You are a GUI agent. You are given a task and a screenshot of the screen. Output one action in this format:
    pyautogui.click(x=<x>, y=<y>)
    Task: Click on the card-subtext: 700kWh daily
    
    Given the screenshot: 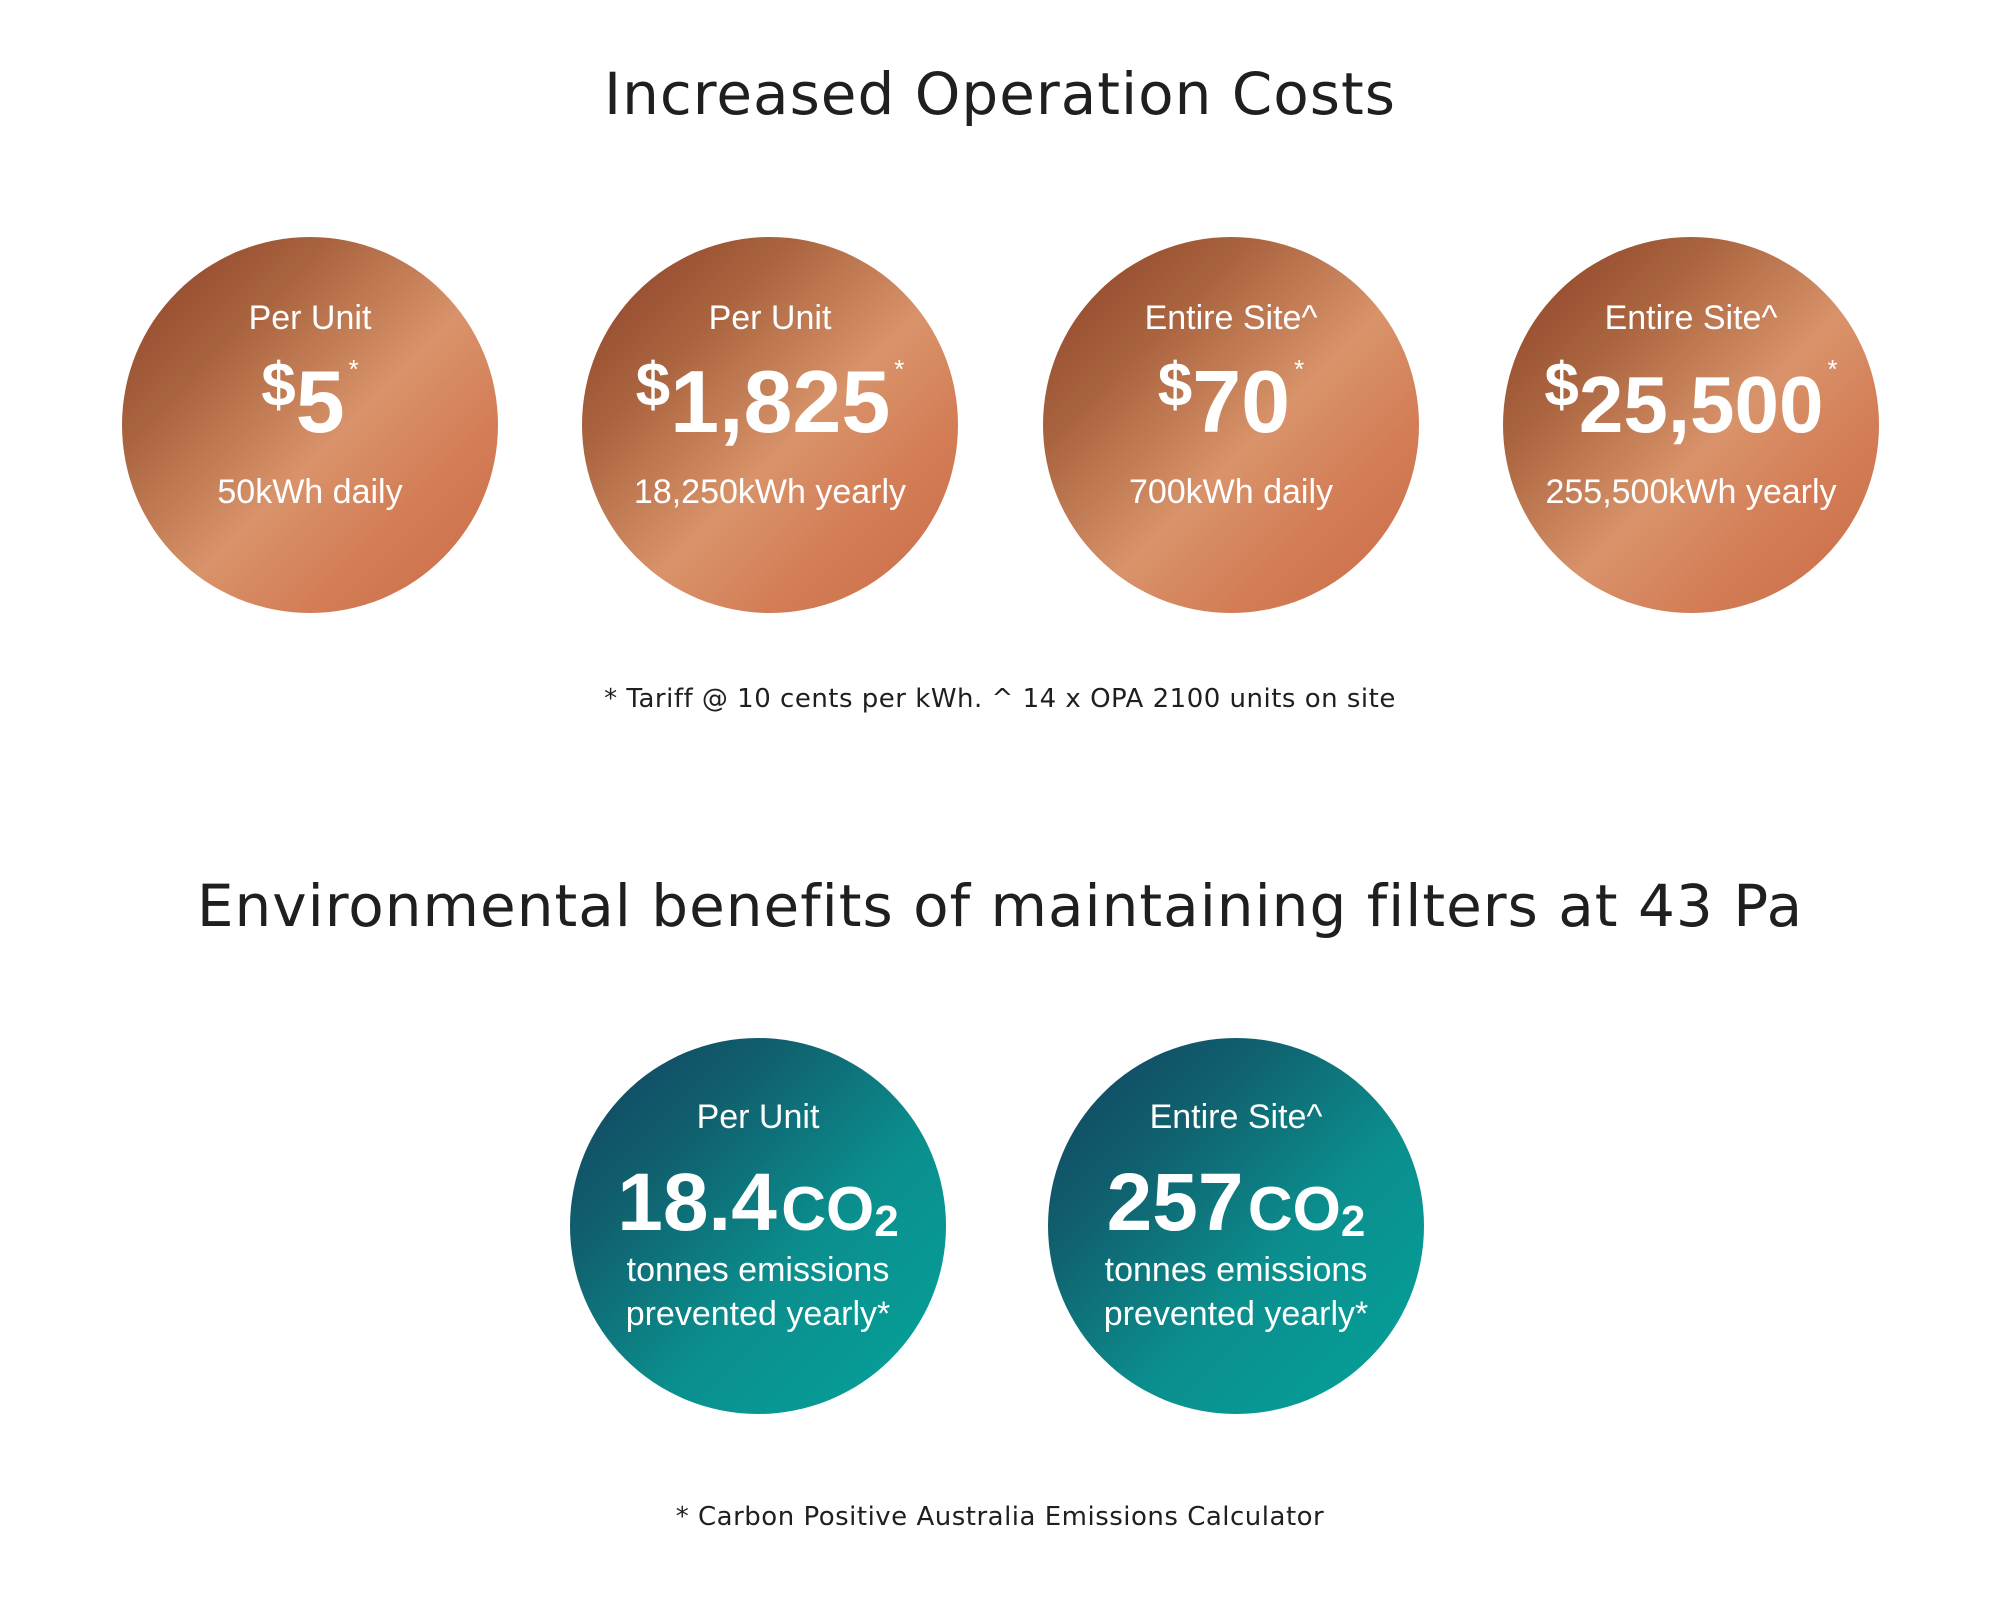 What is the action you would take?
    pyautogui.click(x=1231, y=492)
    